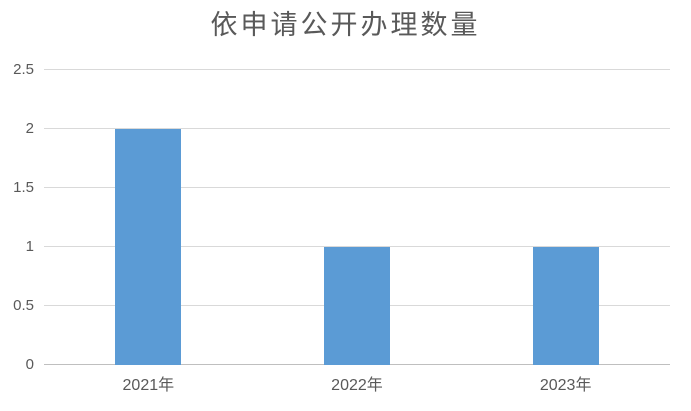  Describe the element at coordinates (29, 246) in the screenshot. I see `y-axis-tick-label: 1` at that location.